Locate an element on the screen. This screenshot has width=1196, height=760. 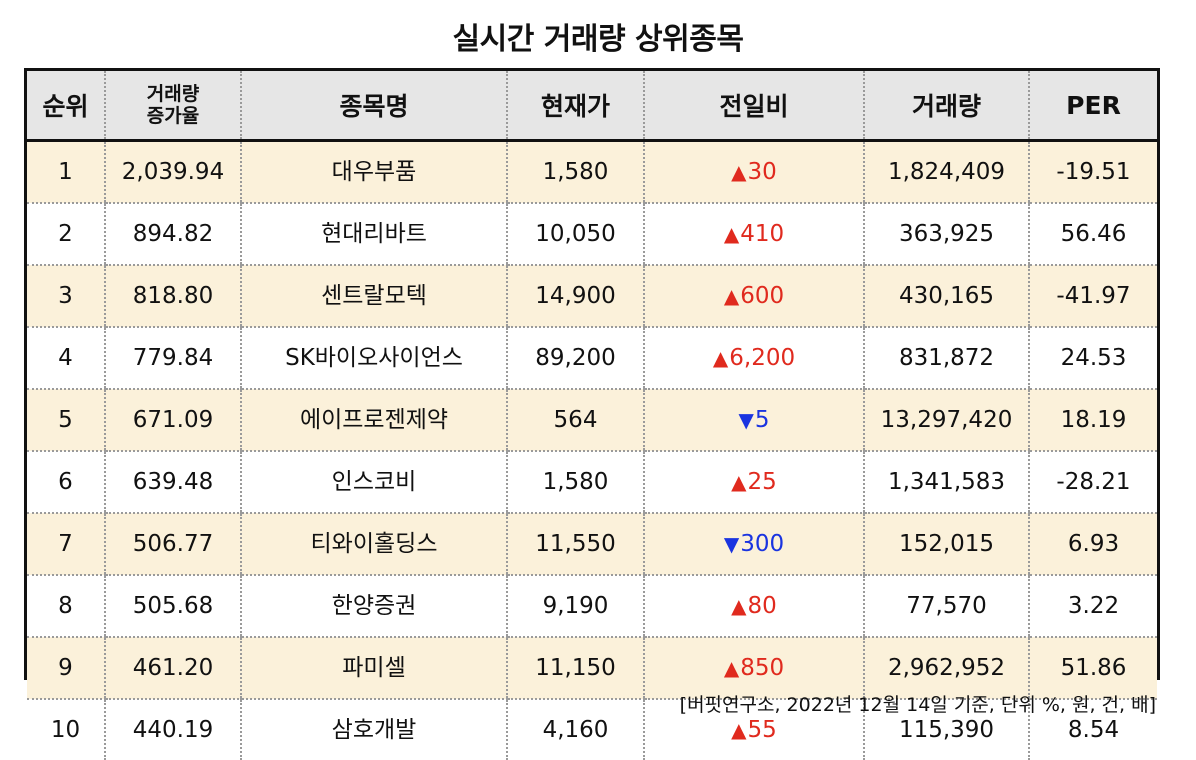
per-cell: 3.22 is located at coordinates (1092, 606).